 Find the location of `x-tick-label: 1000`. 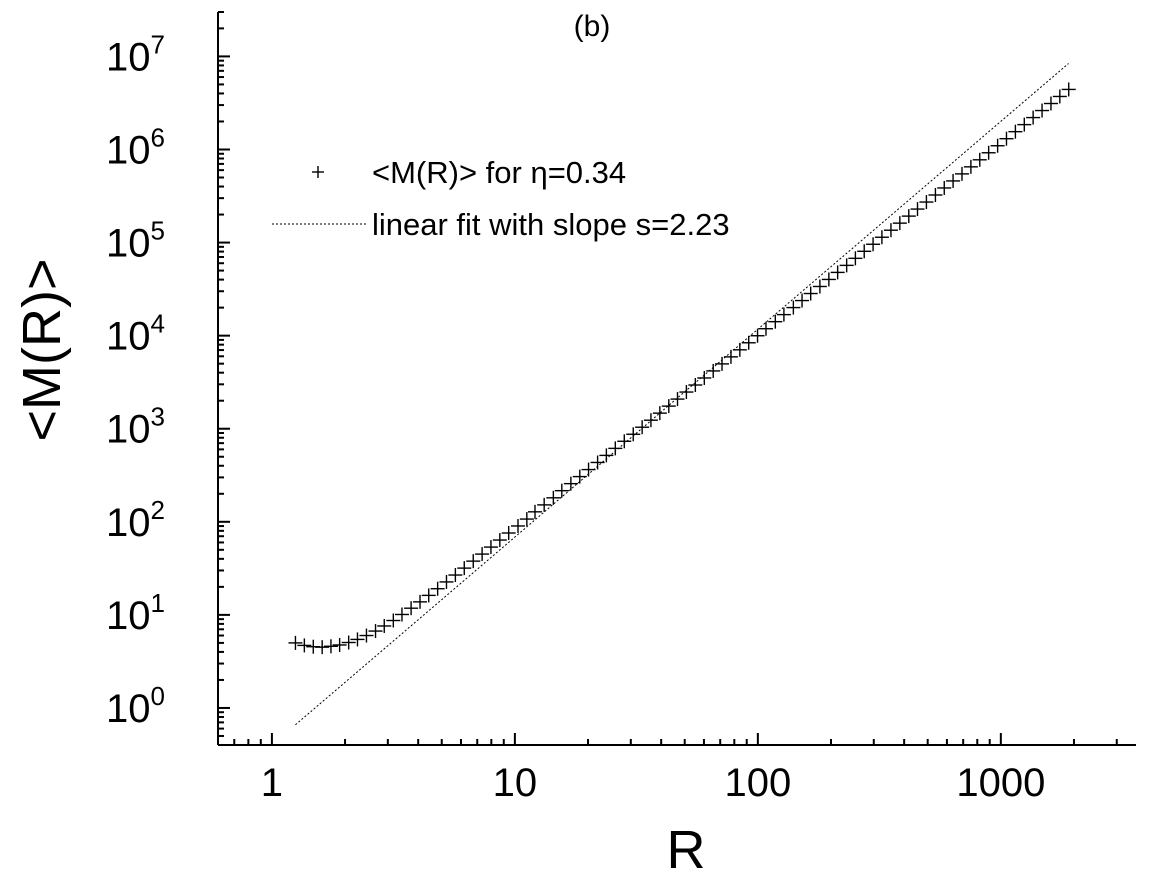

x-tick-label: 1000 is located at coordinates (1000, 783).